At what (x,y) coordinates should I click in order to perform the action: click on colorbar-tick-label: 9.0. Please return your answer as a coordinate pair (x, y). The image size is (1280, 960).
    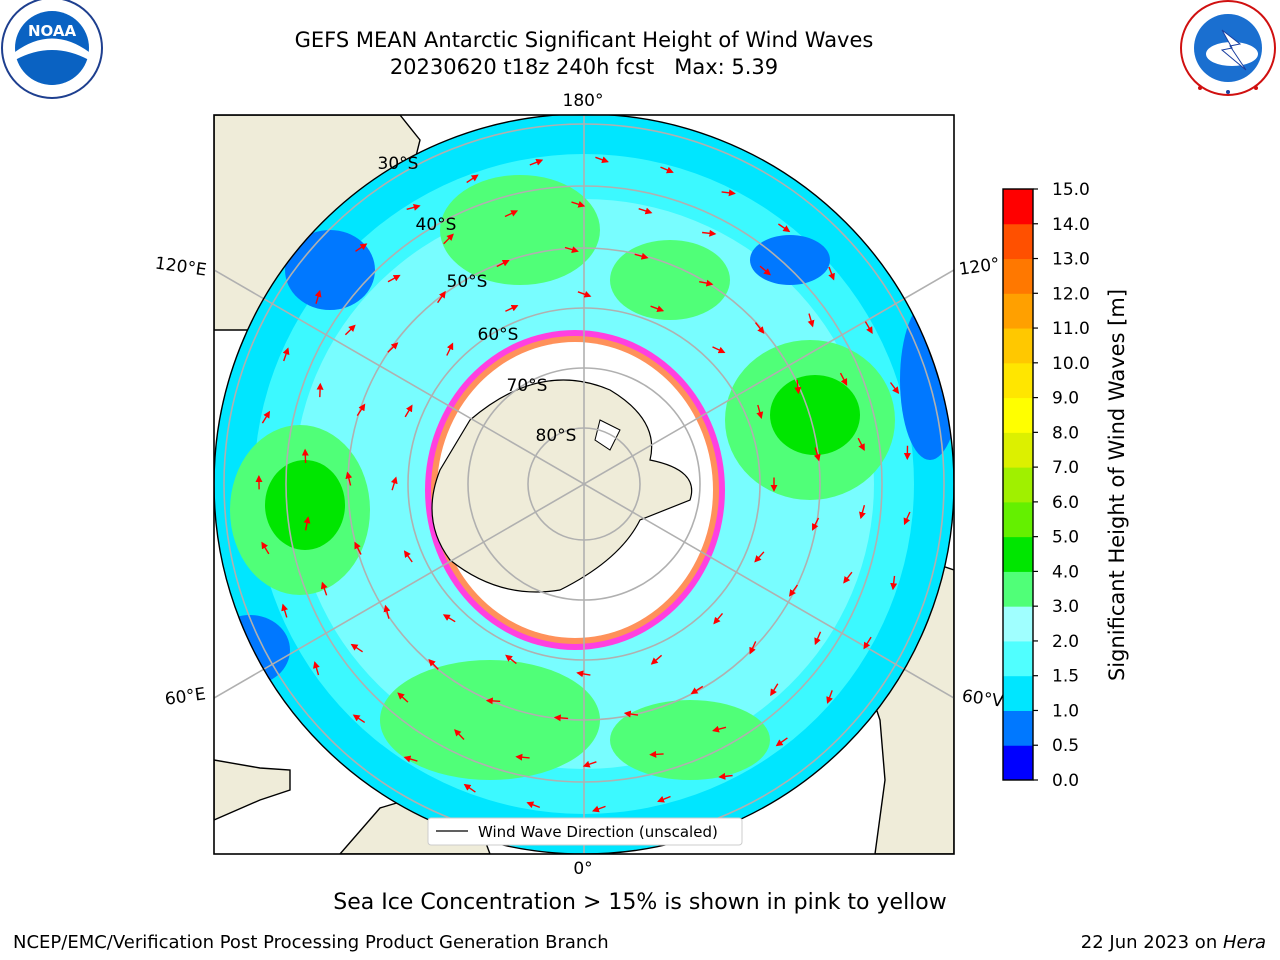
    Looking at the image, I should click on (1065, 399).